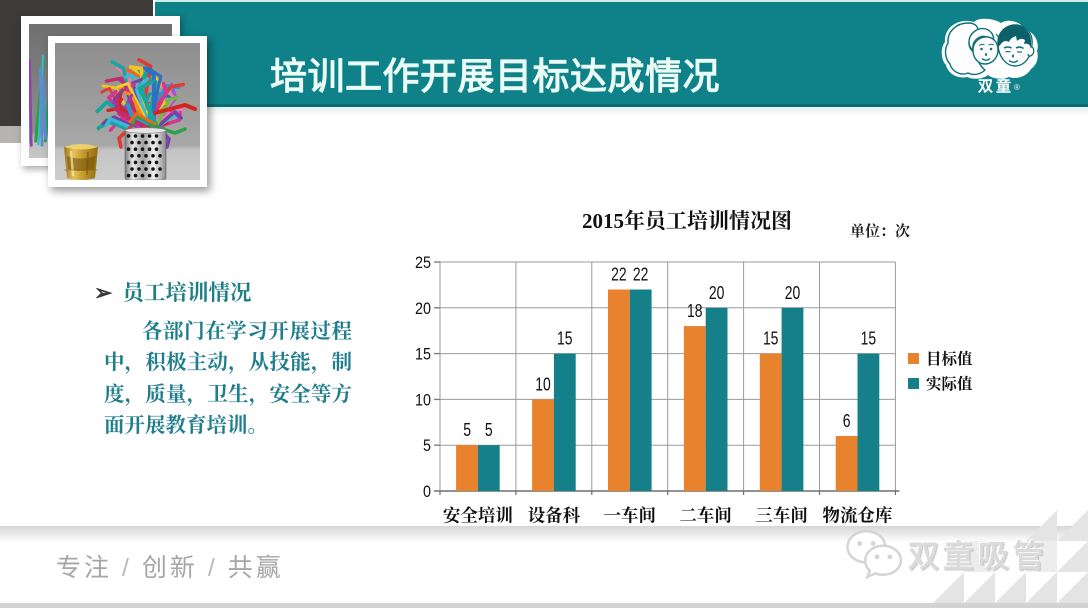 The image size is (1088, 608). What do you see at coordinates (996, 86) in the screenshot?
I see `svg-text: 双童` at bounding box center [996, 86].